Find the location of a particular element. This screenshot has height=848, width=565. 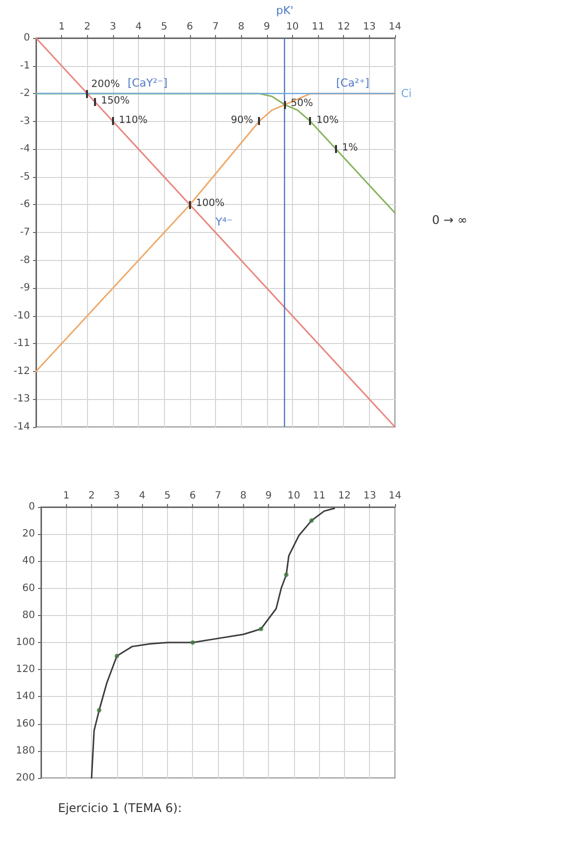

annotation: 150% is located at coordinates (115, 100).